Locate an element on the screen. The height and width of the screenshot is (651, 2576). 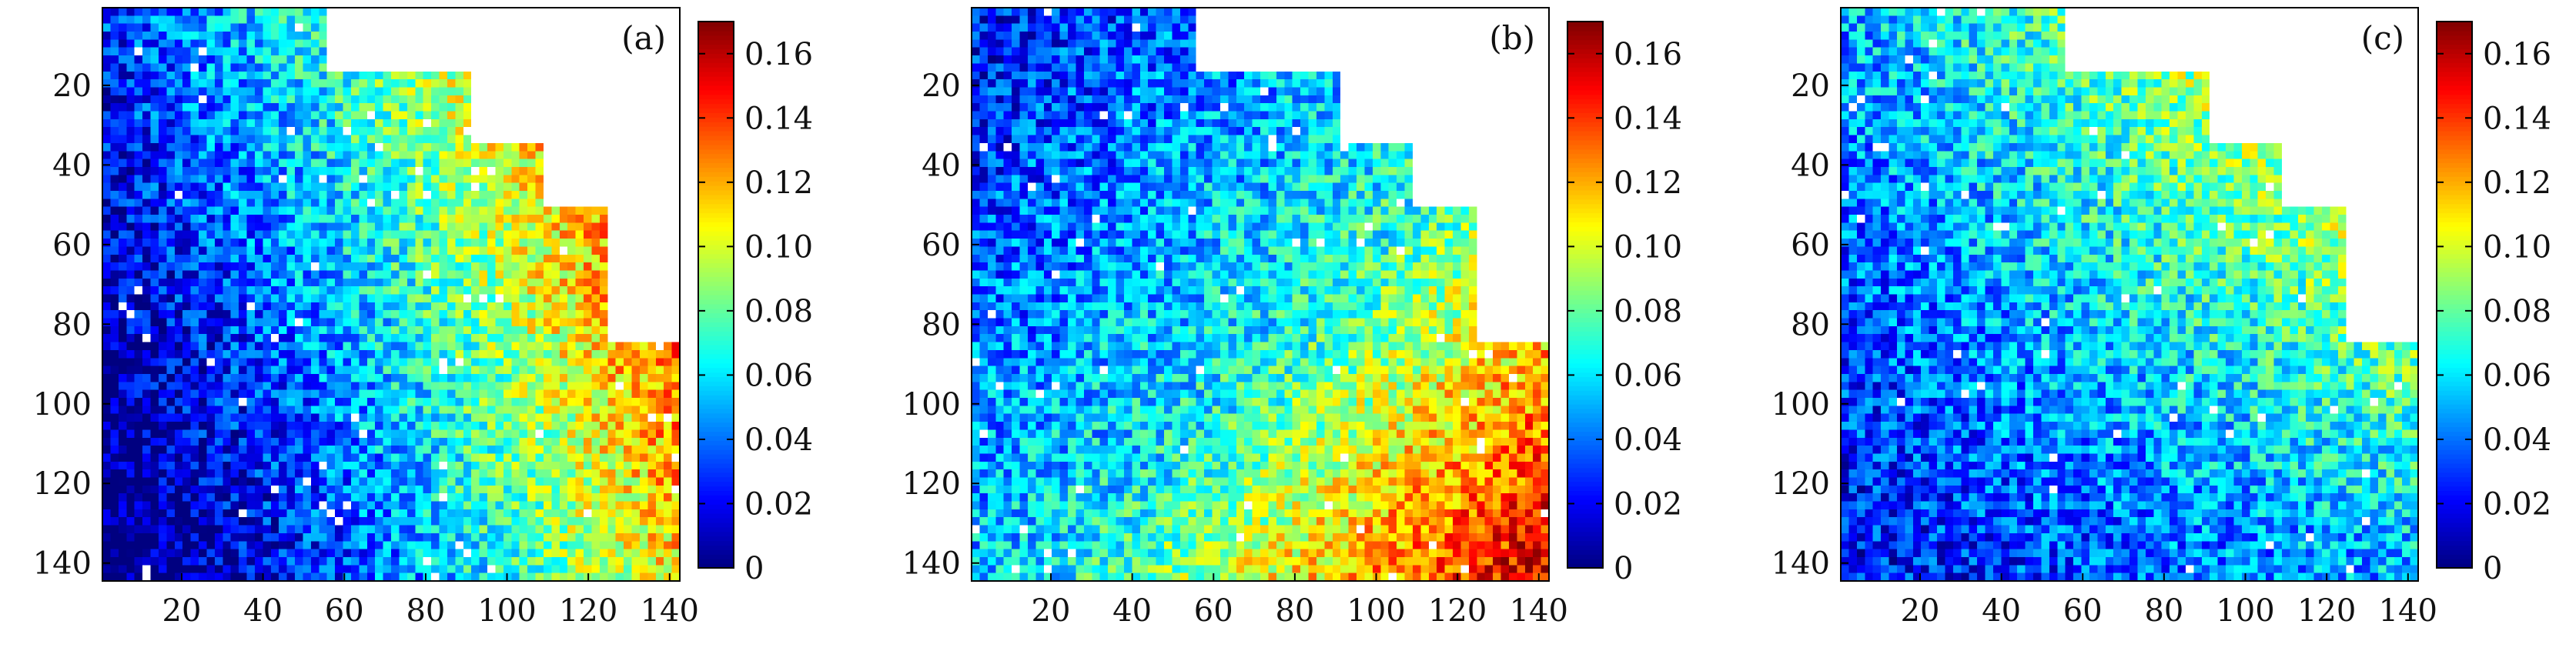
y-tick-label: 40 is located at coordinates (942, 165).